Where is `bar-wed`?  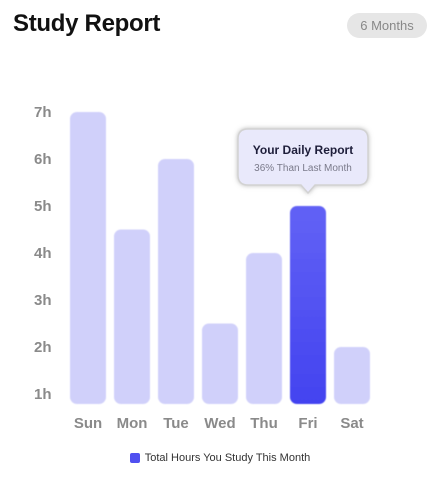
bar-wed is located at coordinates (220, 364).